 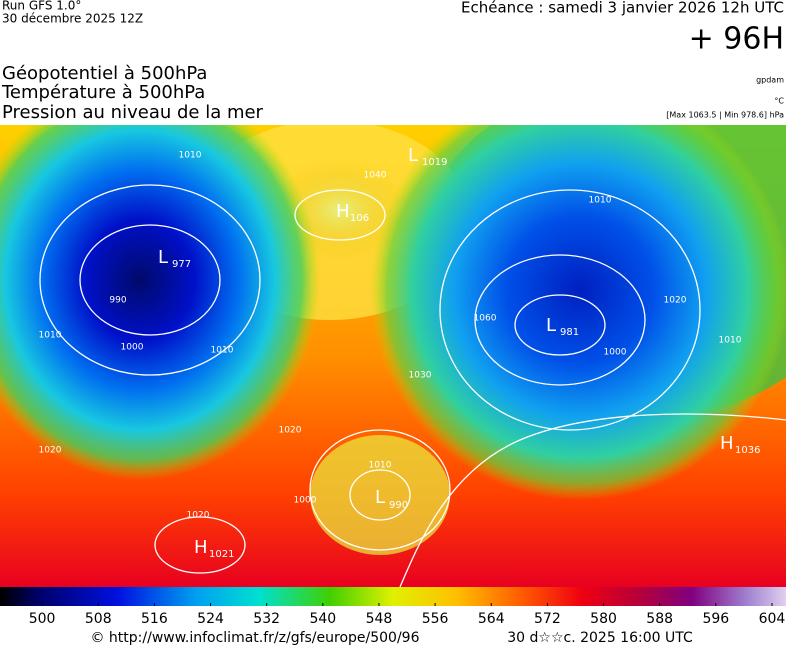 I want to click on colorbar-tick-label: 572, so click(x=547, y=619).